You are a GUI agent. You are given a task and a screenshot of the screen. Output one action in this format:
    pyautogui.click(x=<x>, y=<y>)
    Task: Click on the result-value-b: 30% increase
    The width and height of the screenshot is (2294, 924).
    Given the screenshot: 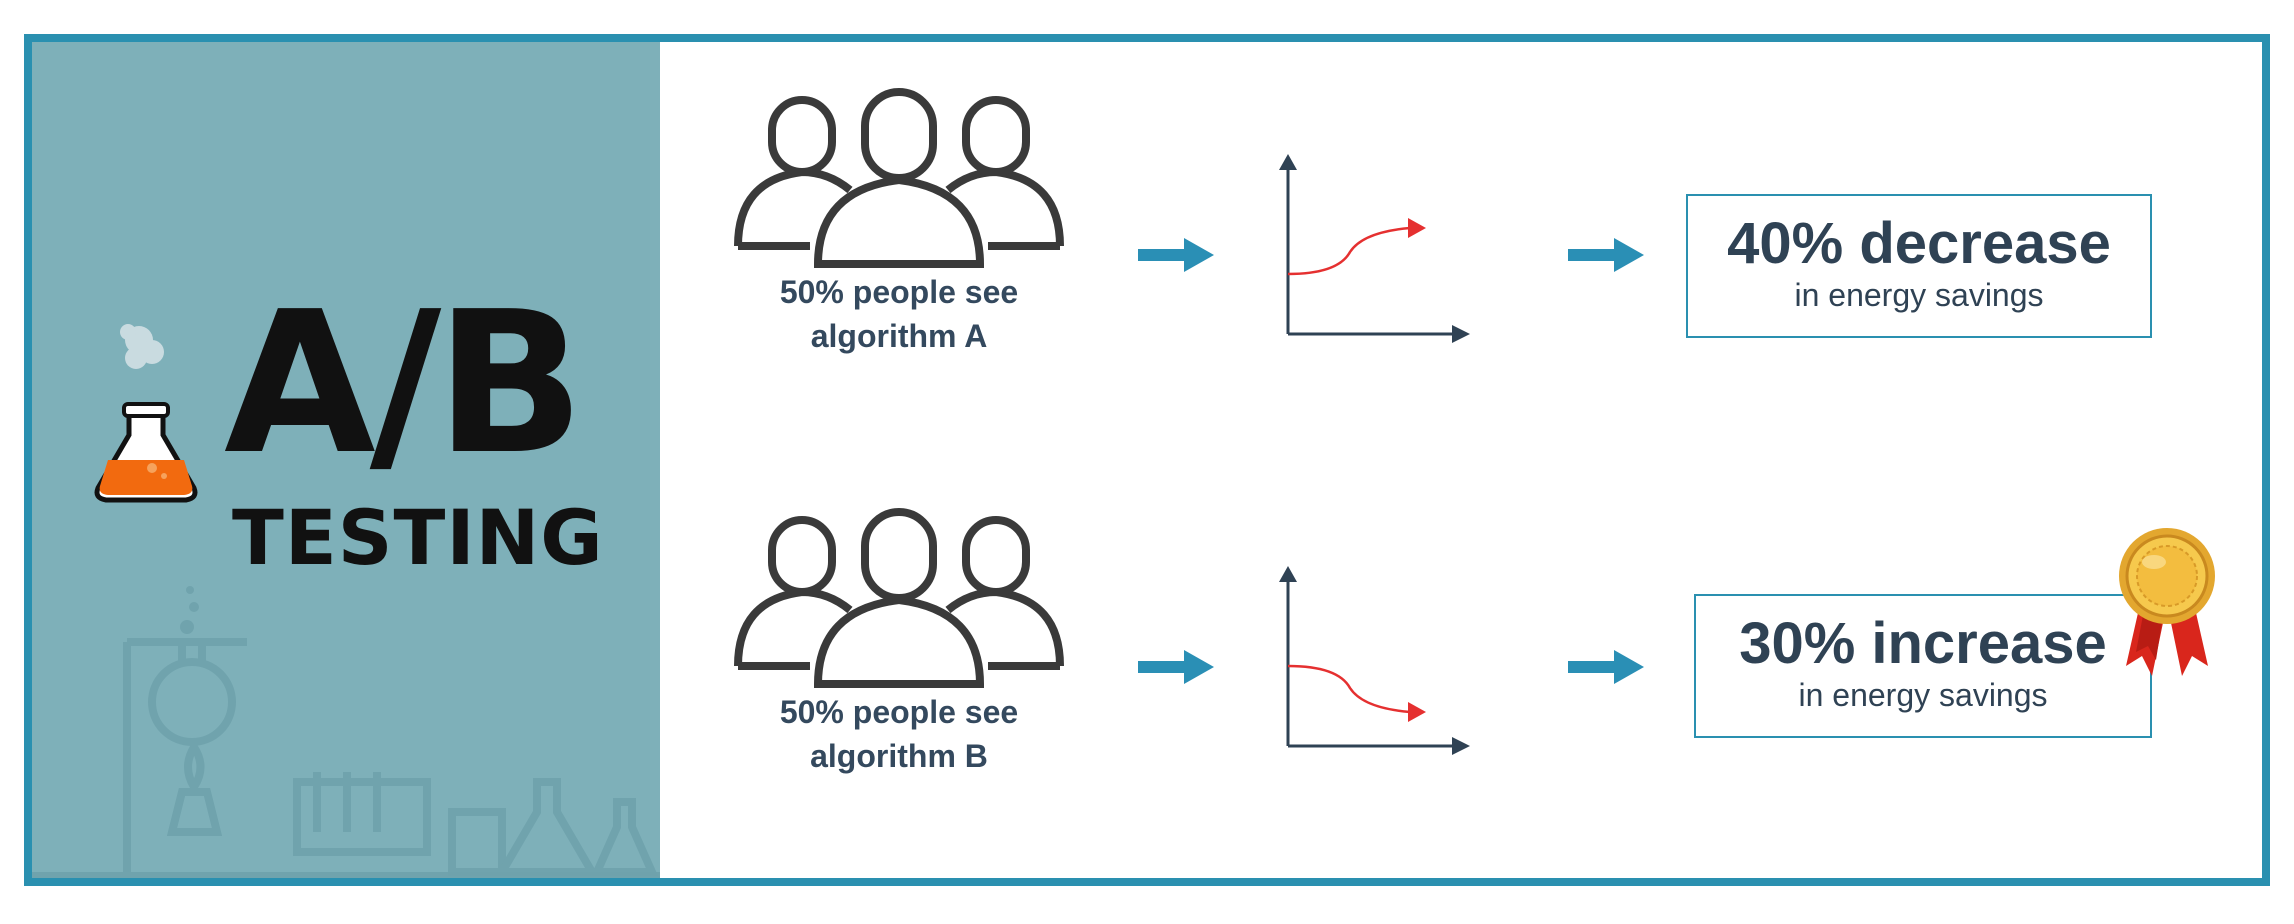 What is the action you would take?
    pyautogui.click(x=1923, y=643)
    